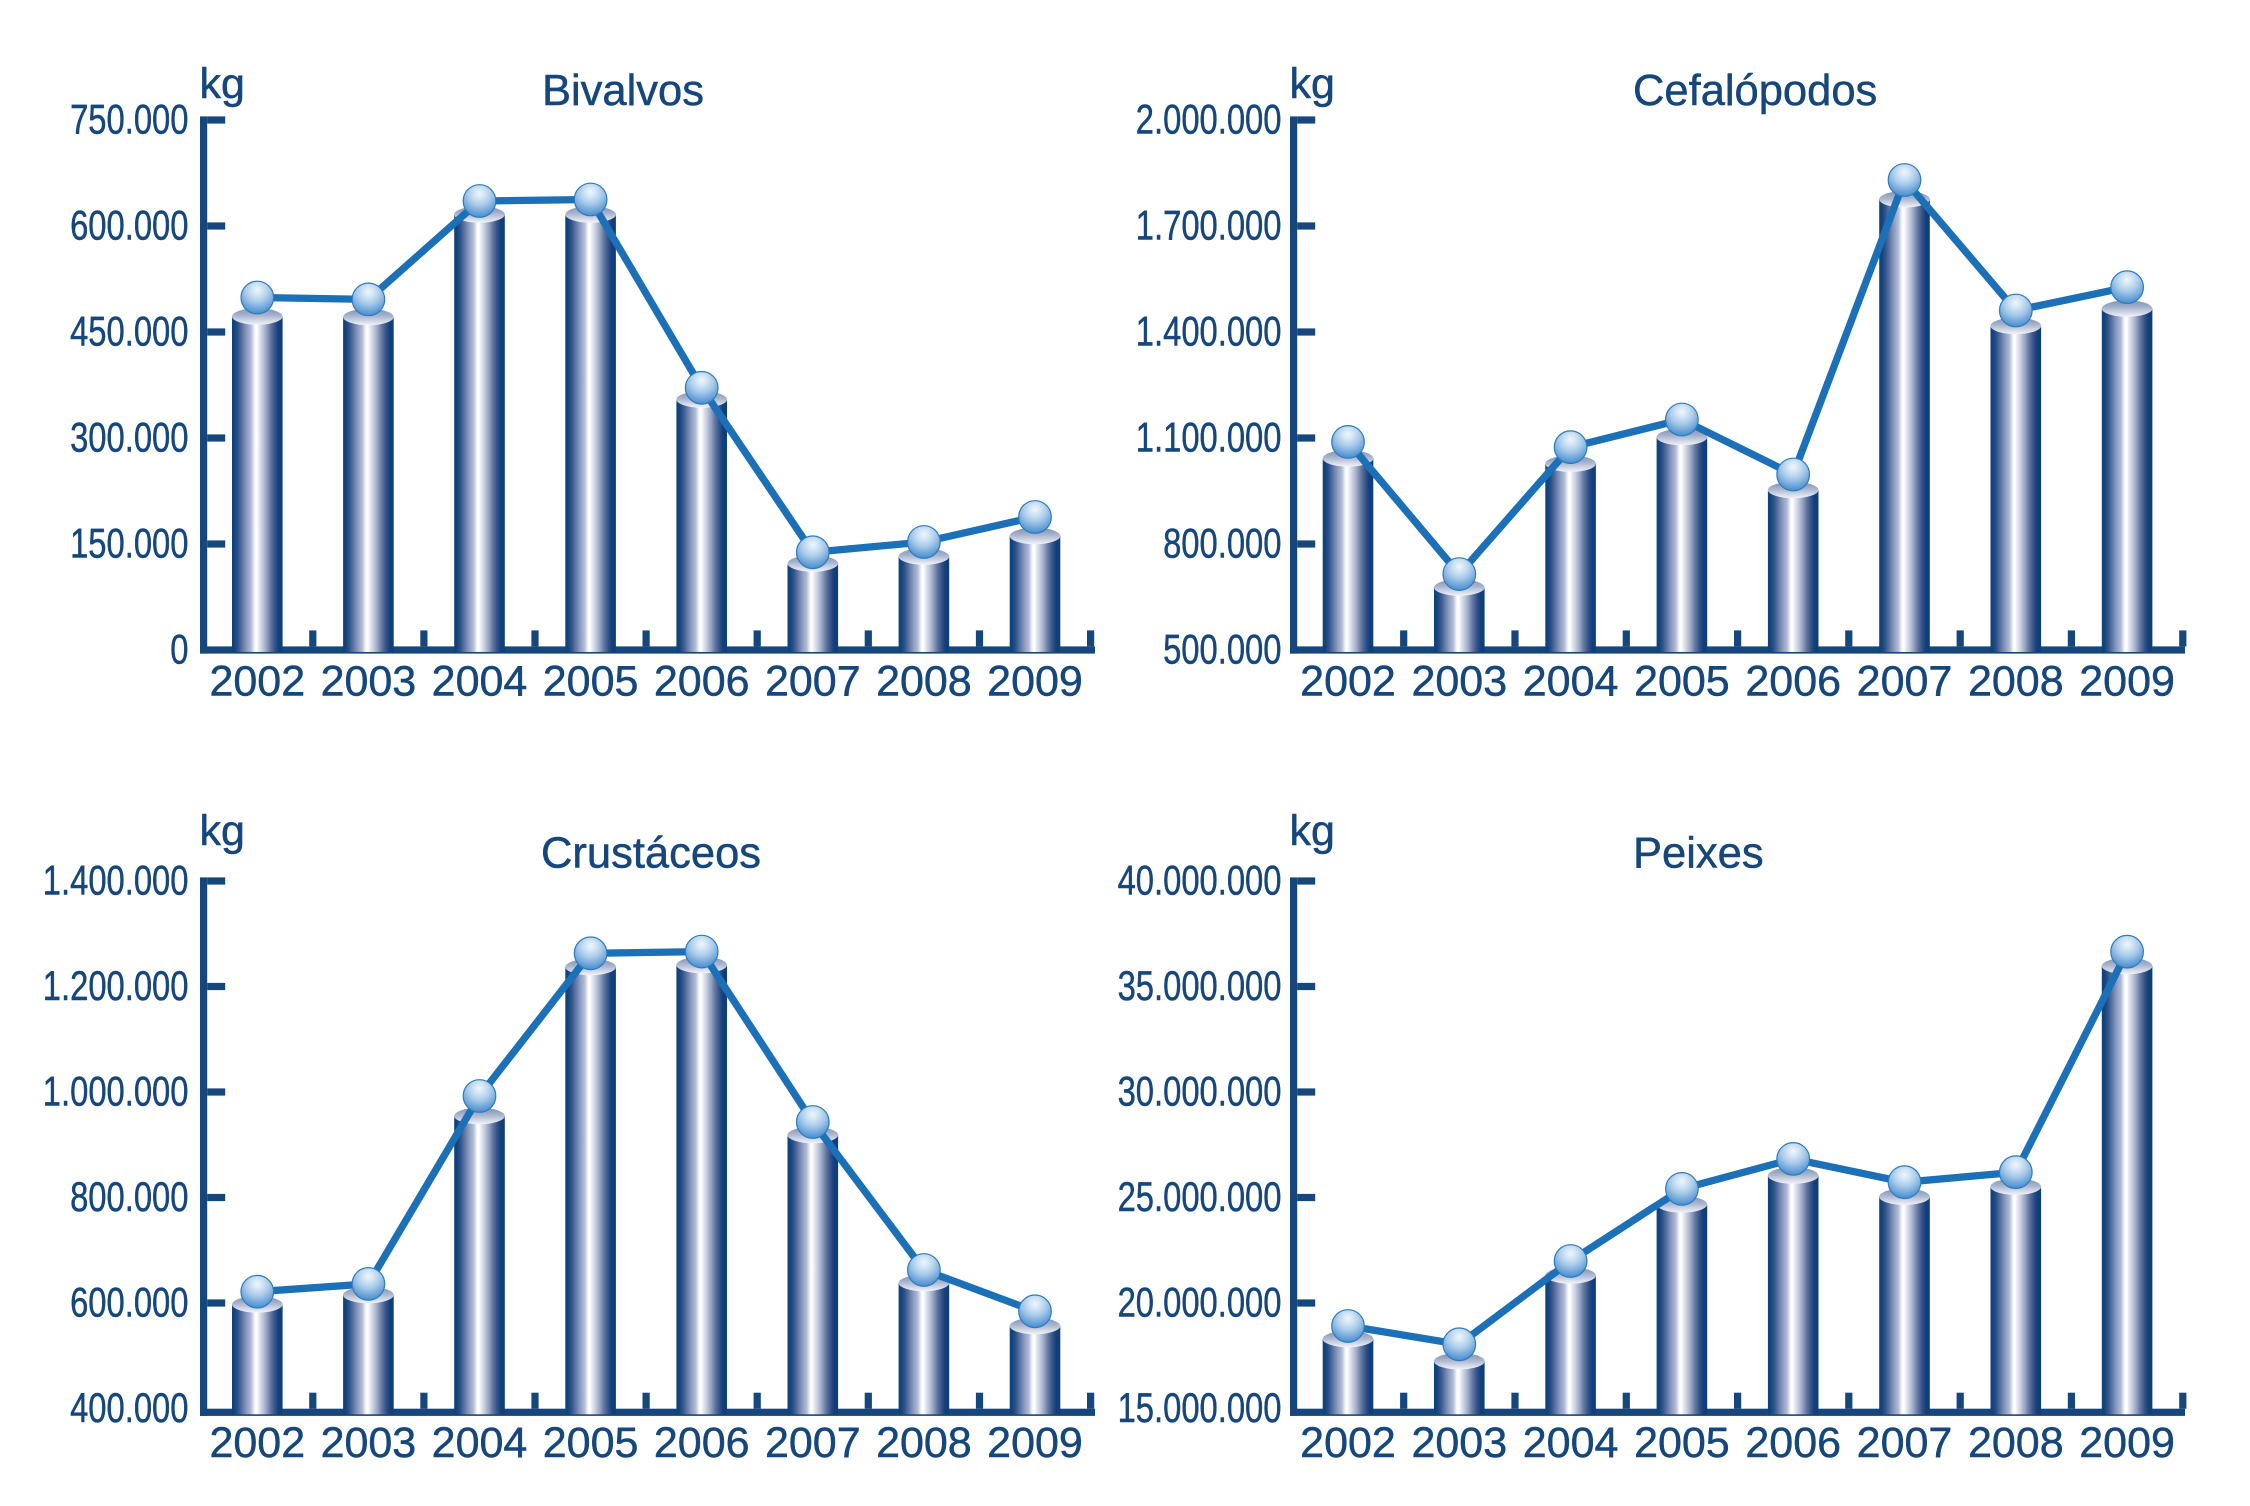 The height and width of the screenshot is (1506, 2250). Describe the element at coordinates (1200, 985) in the screenshot. I see `svg-text: 35.000.000` at that location.